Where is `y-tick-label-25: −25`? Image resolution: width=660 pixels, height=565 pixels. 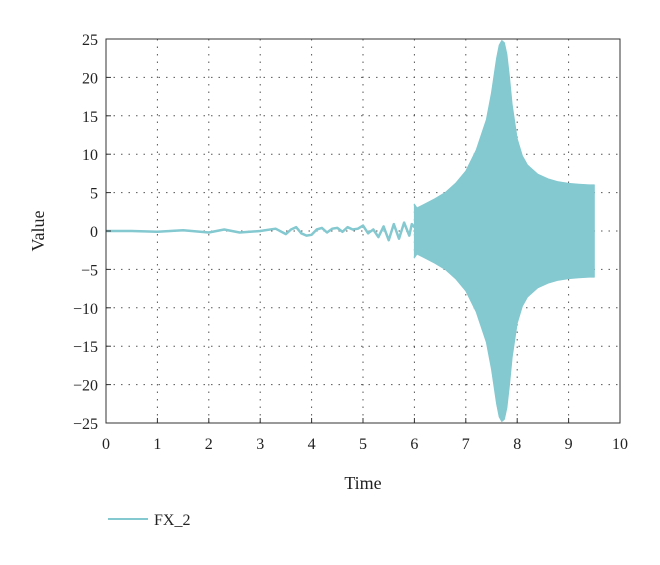
y-tick-label-25: −25 is located at coordinates (85, 424).